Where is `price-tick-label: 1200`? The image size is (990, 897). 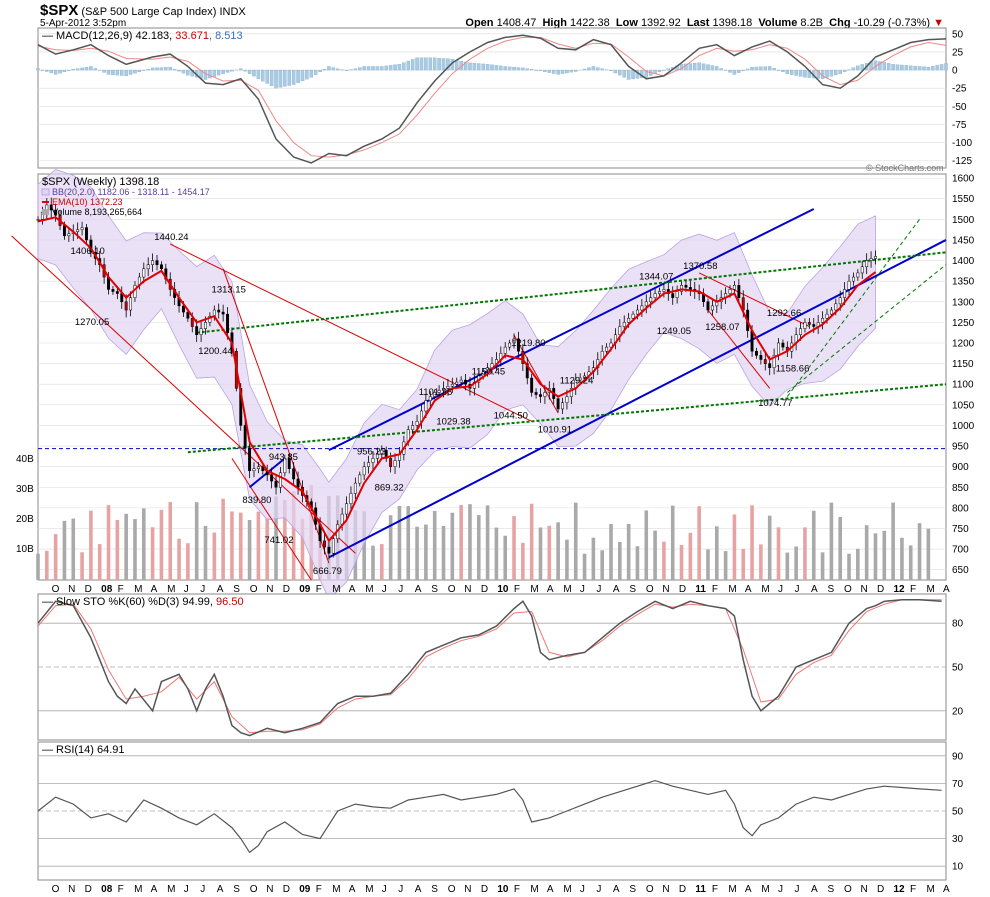
price-tick-label: 1200 is located at coordinates (963, 343).